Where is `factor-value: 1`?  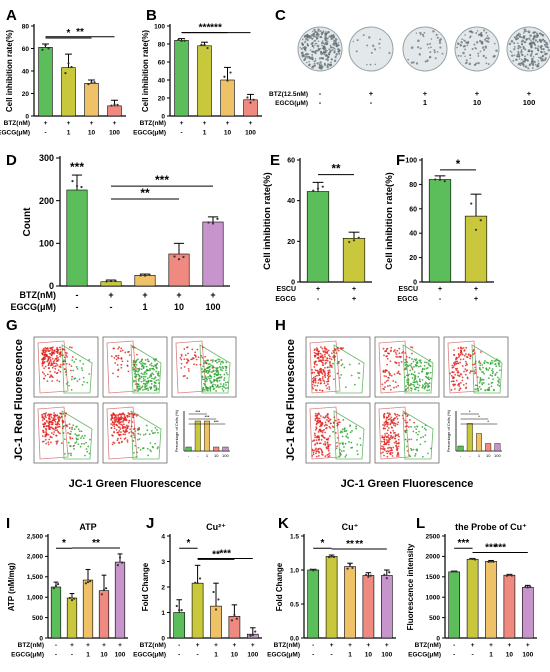
factor-value: 1 is located at coordinates (216, 655).